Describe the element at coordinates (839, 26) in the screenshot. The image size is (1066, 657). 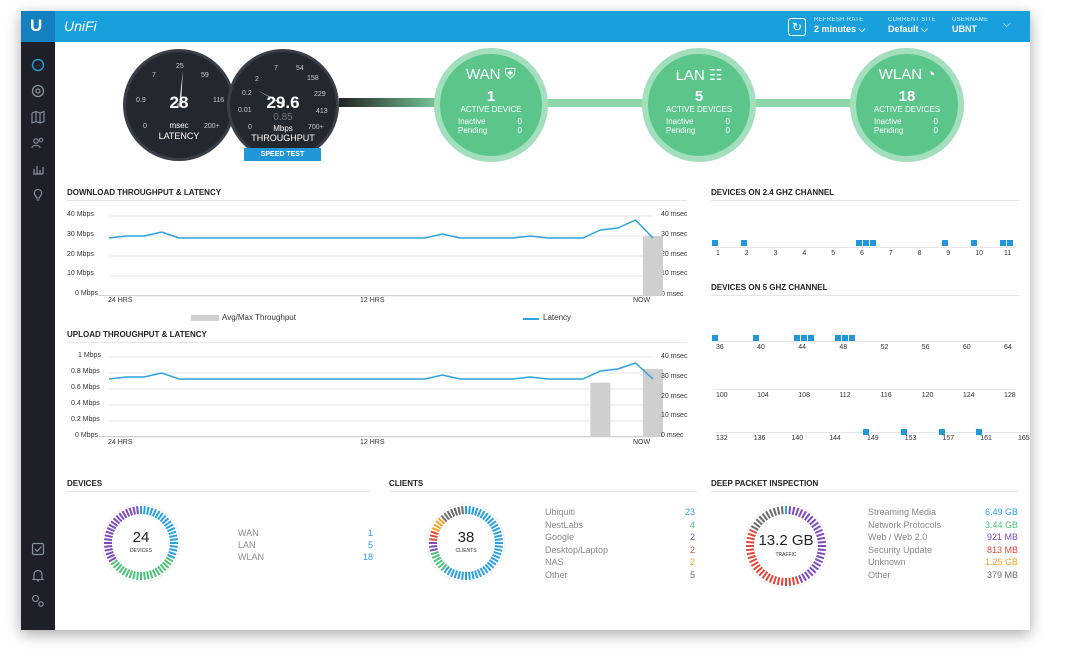
I see `refresh-rate-selector: REFRESH RATE 2 minutes ⌵` at that location.